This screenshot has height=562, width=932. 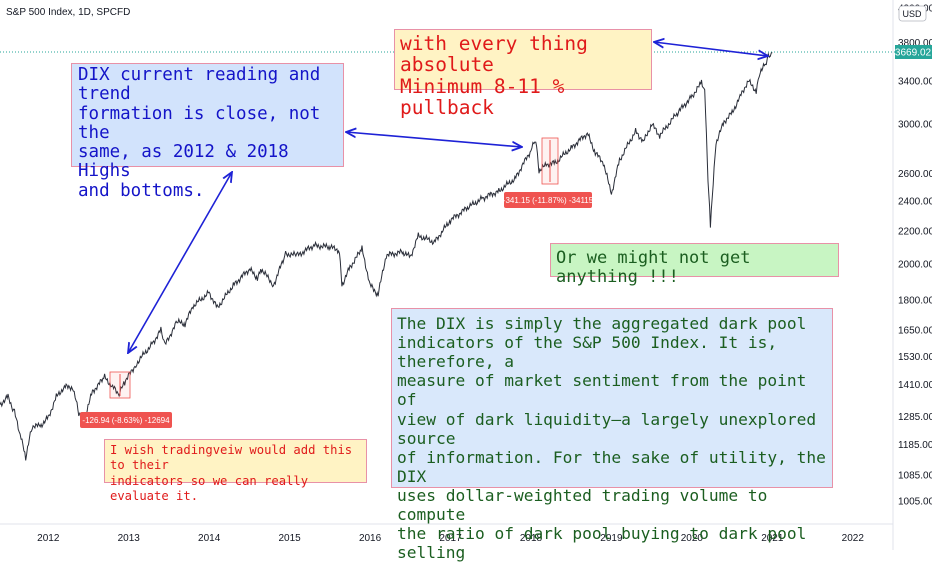 I want to click on price-tick-label: 1800.00, so click(x=915, y=301).